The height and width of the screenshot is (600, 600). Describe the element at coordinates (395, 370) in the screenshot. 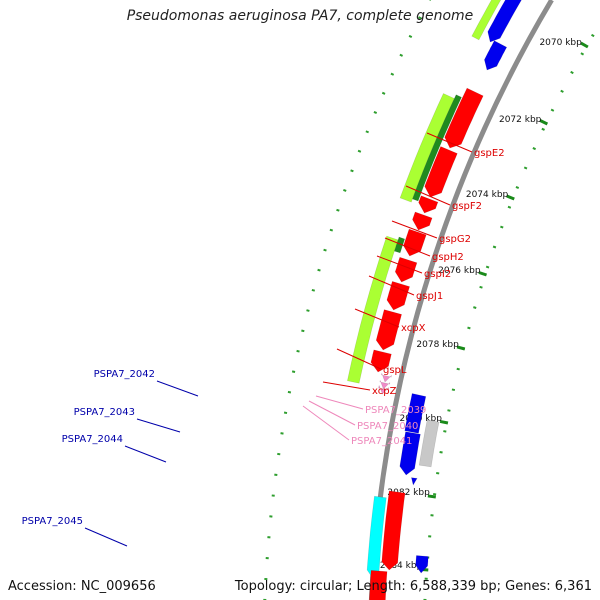

I see `gene-label: gspL` at that location.